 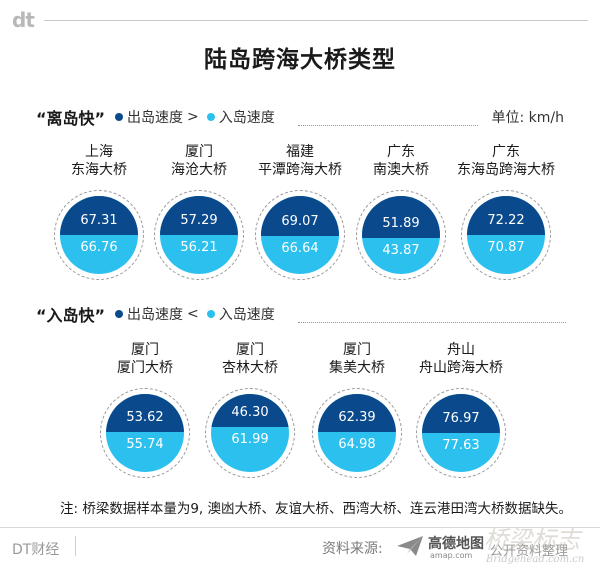 I want to click on footer-divider, so click(x=300, y=527).